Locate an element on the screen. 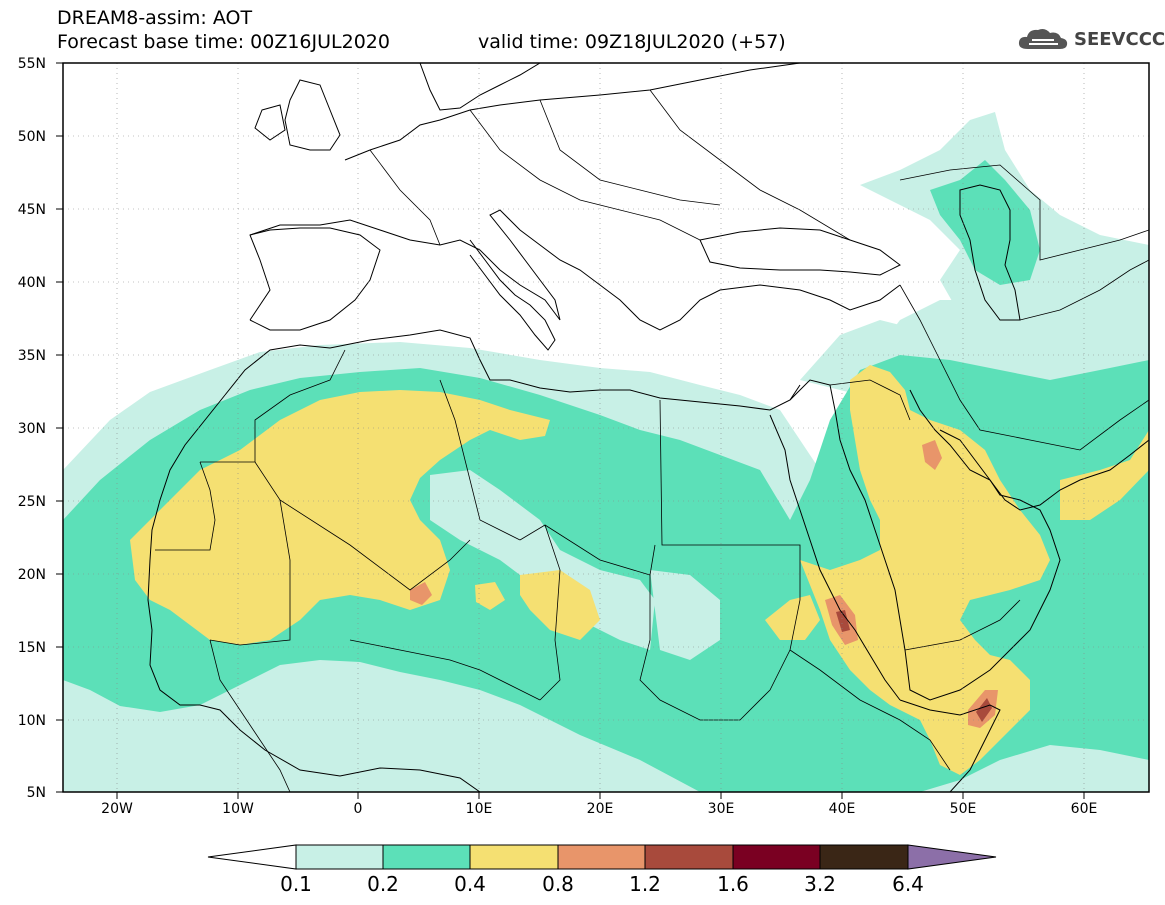 This screenshot has height=905, width=1165. lat-label: 40N is located at coordinates (32, 283).